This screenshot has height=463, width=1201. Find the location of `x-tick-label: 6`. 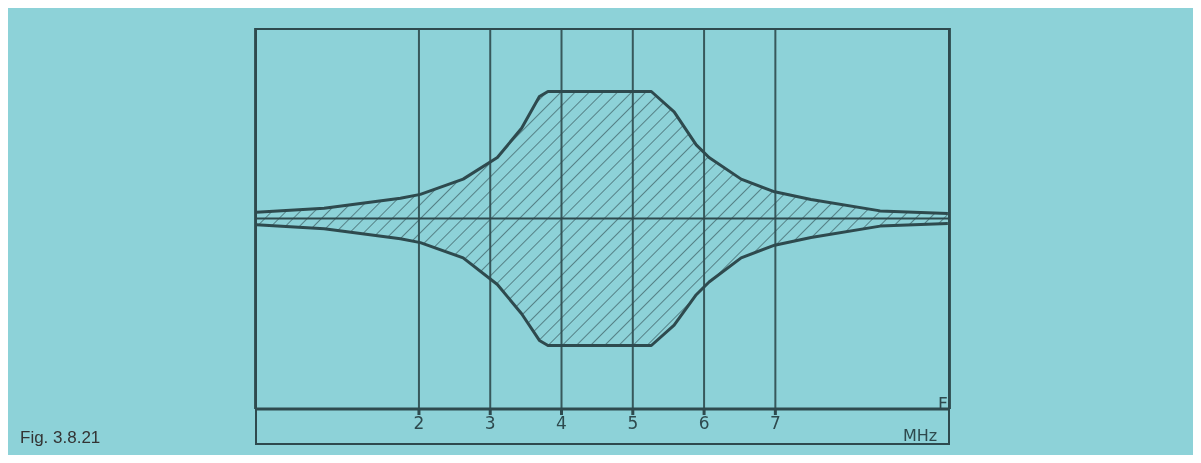

x-tick-label: 6 is located at coordinates (704, 423).